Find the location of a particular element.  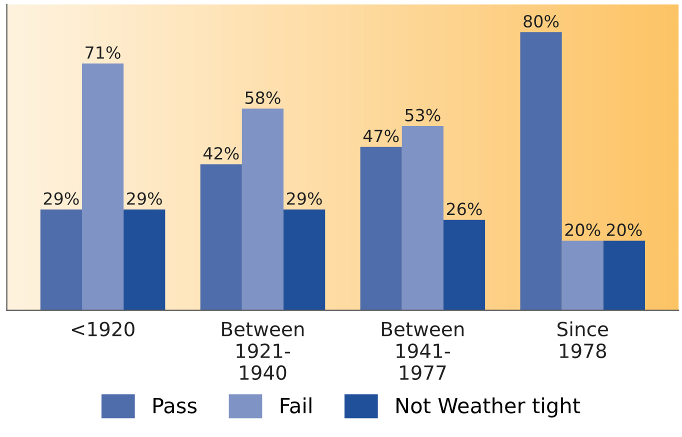

data-label: 71% is located at coordinates (103, 52).